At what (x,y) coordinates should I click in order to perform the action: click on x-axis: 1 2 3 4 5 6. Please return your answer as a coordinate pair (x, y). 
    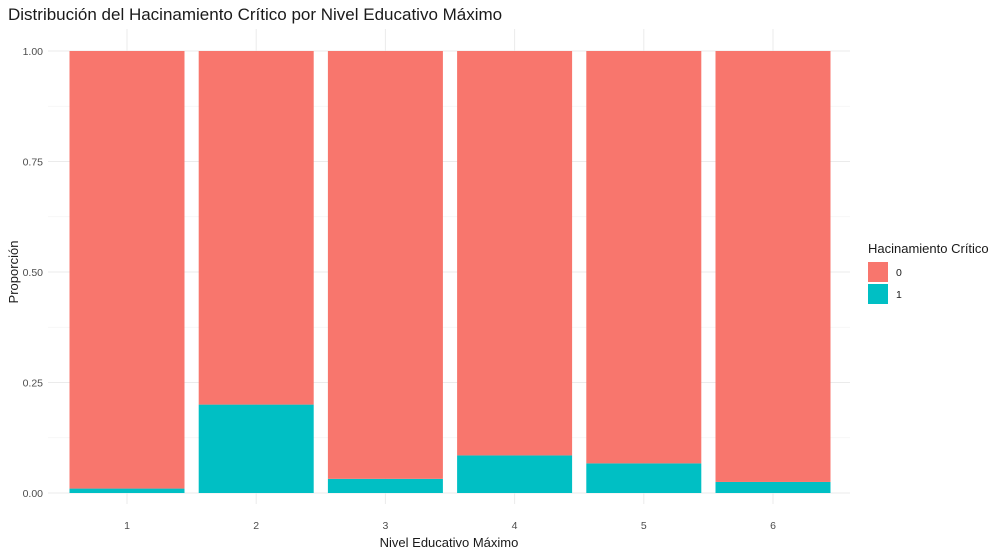
    Looking at the image, I should click on (450, 526).